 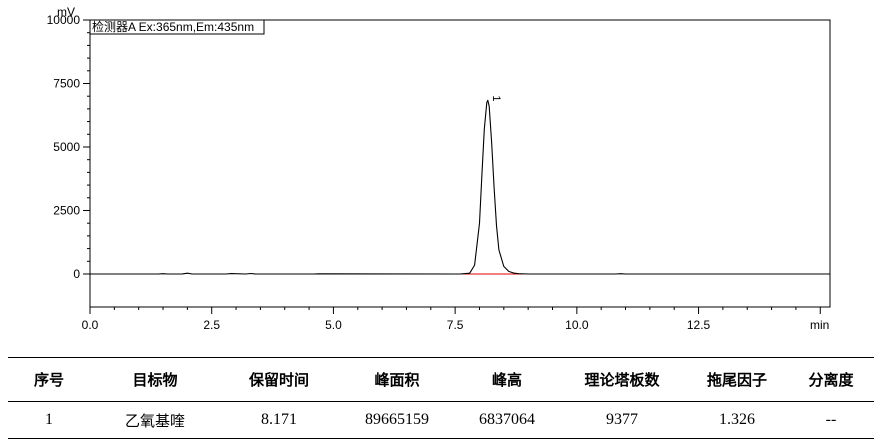 What do you see at coordinates (577, 325) in the screenshot?
I see `x-tick-label: 10.0` at bounding box center [577, 325].